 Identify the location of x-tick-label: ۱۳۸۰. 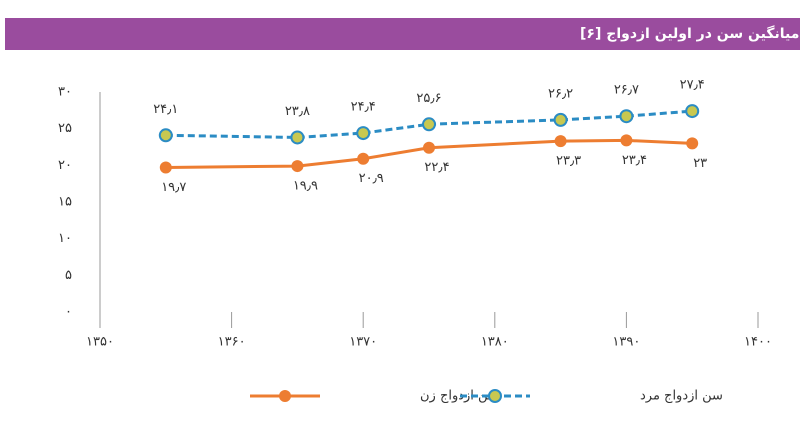
(495, 342).